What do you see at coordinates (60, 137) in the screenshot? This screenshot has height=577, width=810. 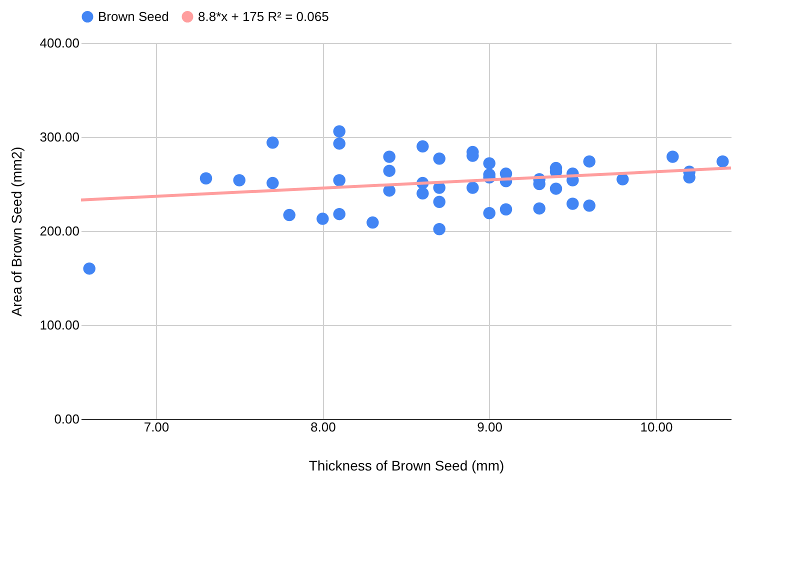 I see `y-tick-label: 300.00` at bounding box center [60, 137].